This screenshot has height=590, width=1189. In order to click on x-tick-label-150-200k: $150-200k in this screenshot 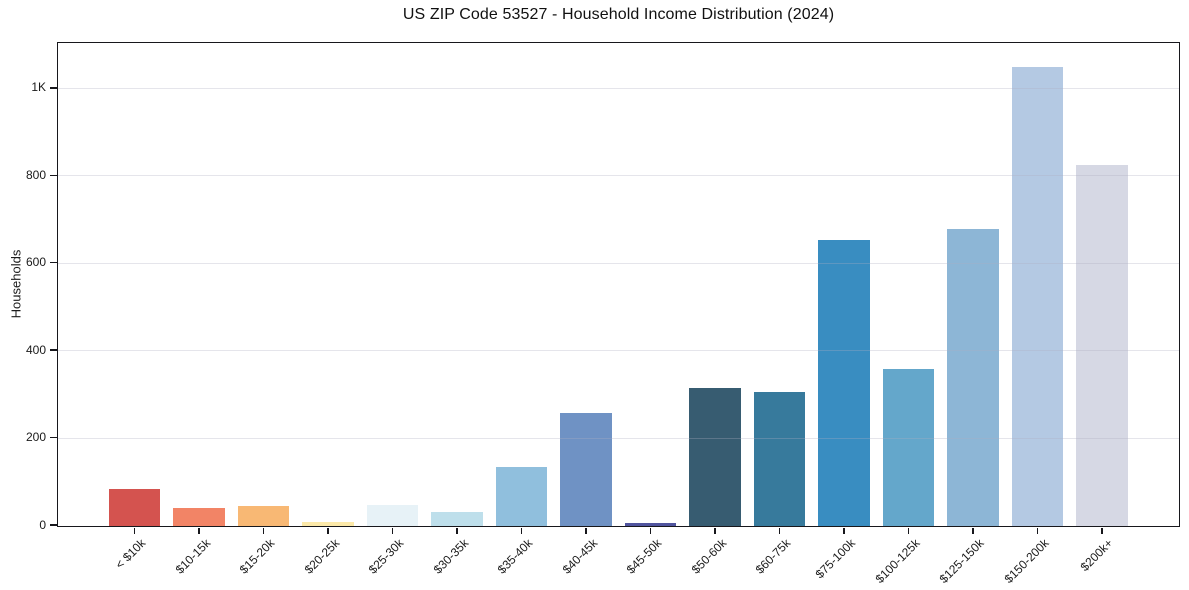, I will do `click(1026, 561)`.